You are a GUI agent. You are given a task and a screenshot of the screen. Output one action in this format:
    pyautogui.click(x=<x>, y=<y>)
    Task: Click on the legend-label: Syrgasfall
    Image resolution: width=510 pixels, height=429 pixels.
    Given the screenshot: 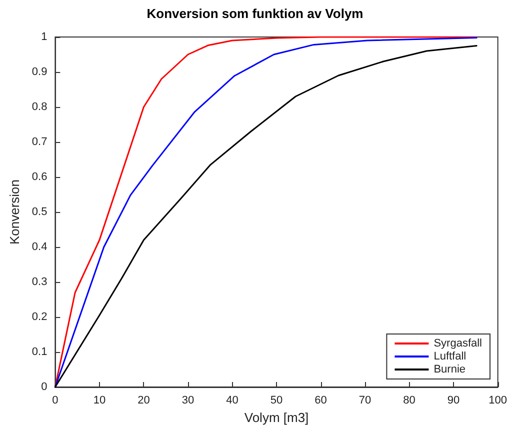 What is the action you would take?
    pyautogui.click(x=458, y=344)
    